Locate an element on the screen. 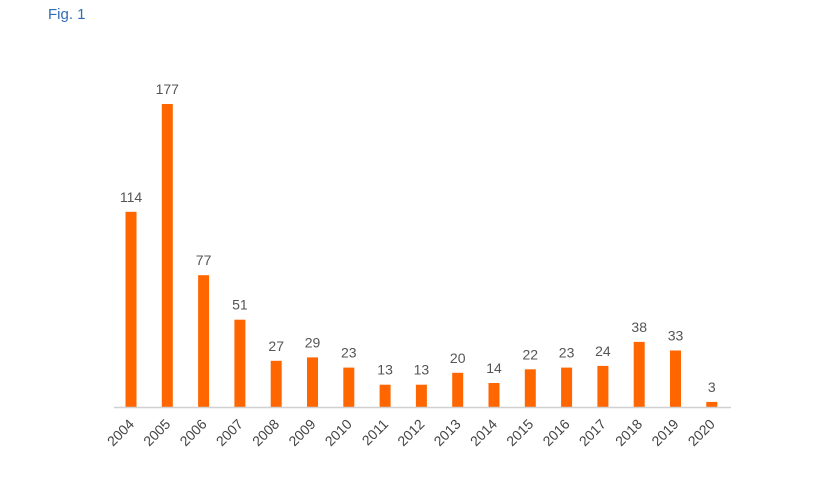  bar-2015 is located at coordinates (530, 388).